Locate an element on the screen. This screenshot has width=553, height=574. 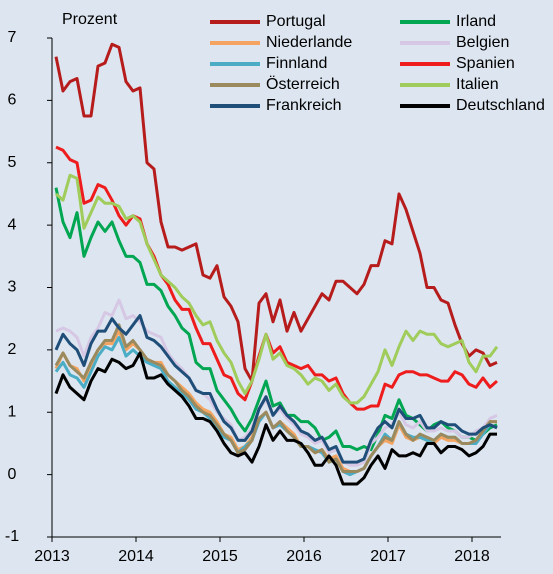
y-tick-label: 3 is located at coordinates (12, 287).